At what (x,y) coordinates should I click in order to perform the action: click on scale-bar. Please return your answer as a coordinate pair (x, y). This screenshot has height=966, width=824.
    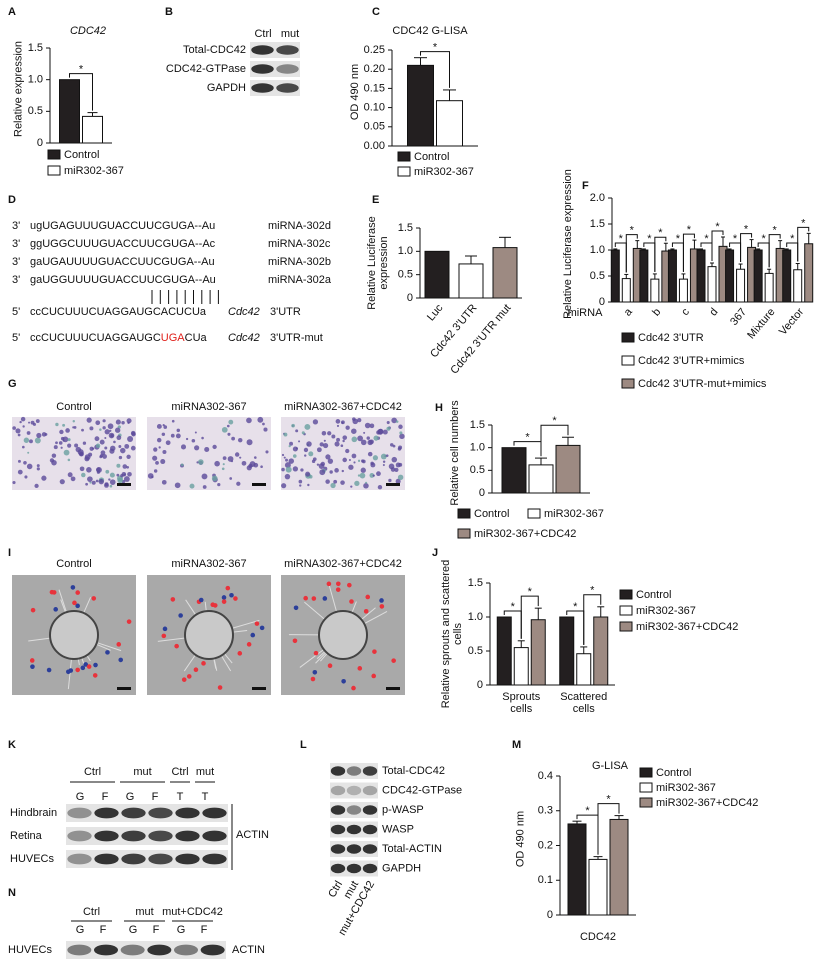
    Looking at the image, I should click on (124, 688).